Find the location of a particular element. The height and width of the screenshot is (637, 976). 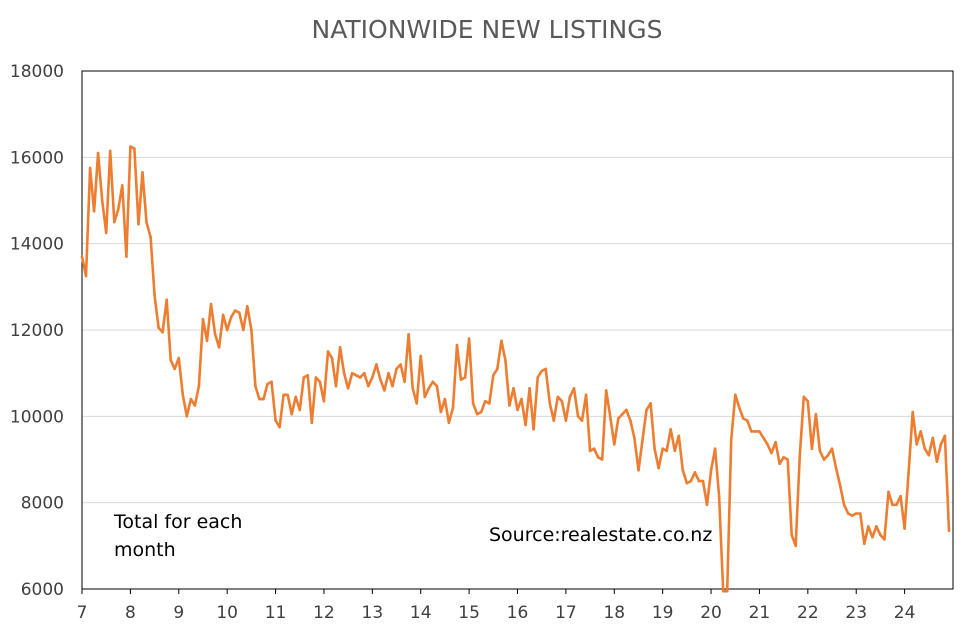

x-tick-label: 10 is located at coordinates (227, 613).